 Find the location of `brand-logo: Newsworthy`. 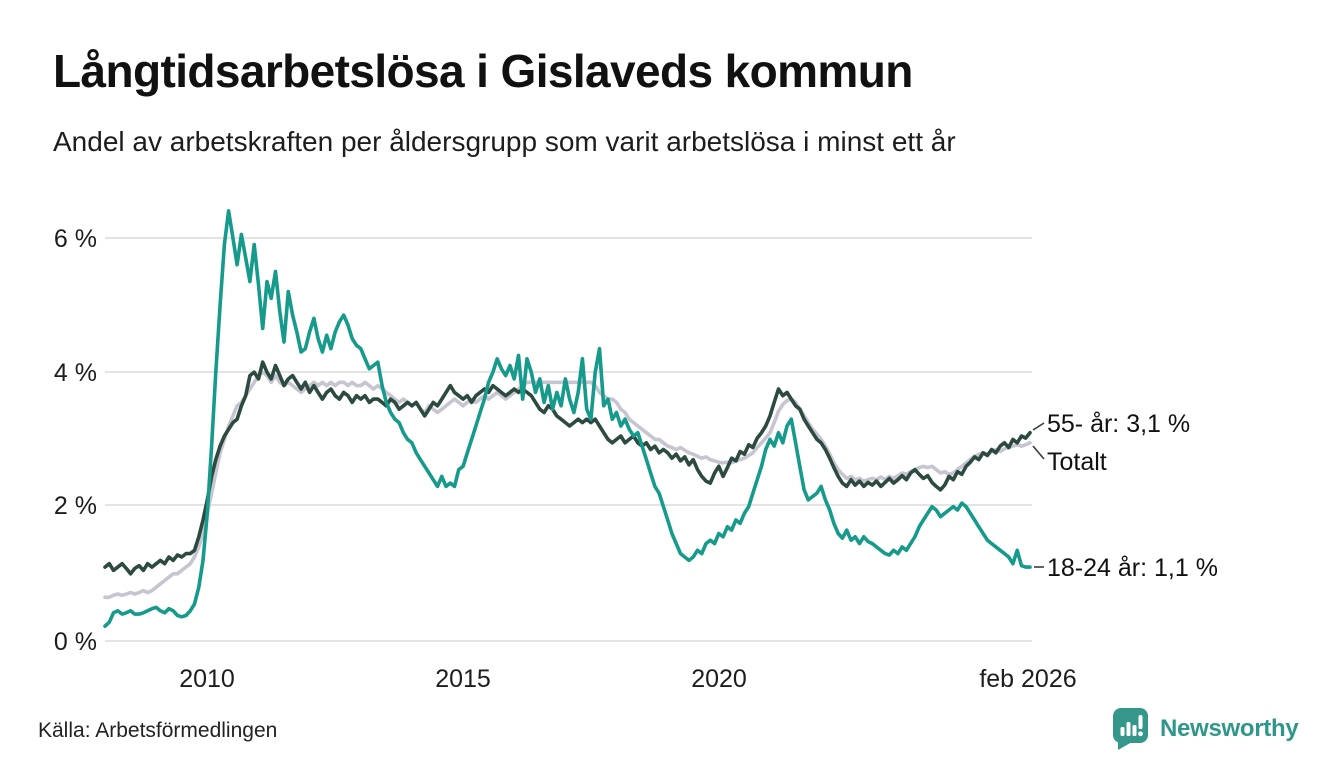

brand-logo: Newsworthy is located at coordinates (1204, 728).